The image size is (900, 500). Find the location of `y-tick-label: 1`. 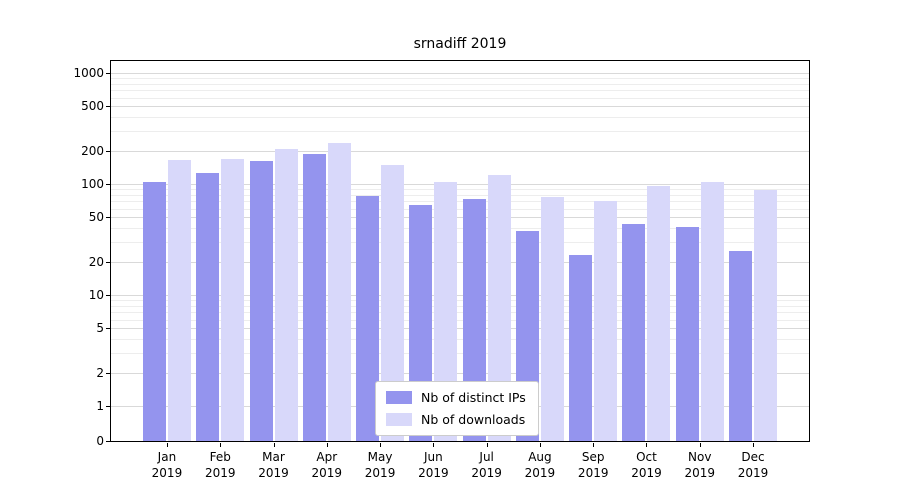

y-tick-label: 1 is located at coordinates (100, 406).